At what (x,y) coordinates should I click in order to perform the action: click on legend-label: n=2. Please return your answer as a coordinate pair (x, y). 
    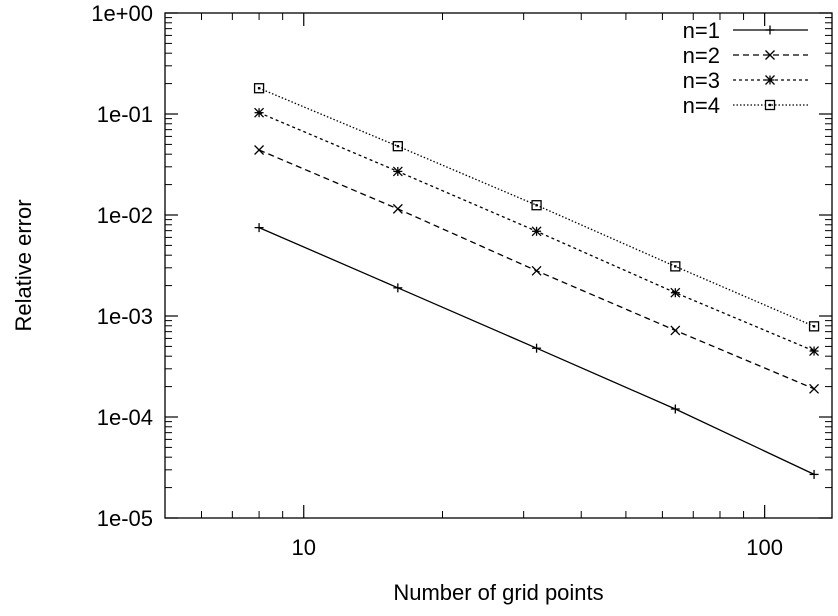
    Looking at the image, I should click on (701, 55).